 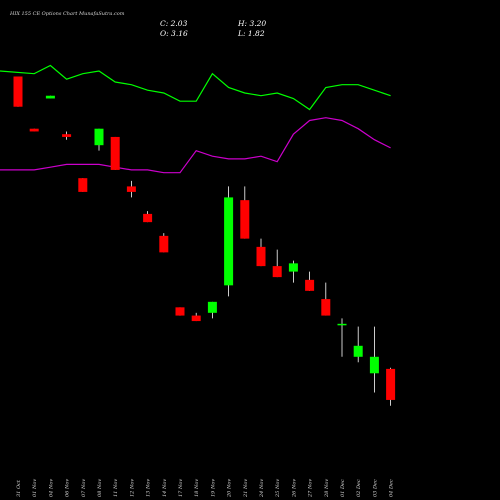 I want to click on candle-04-nov, so click(x=50, y=97).